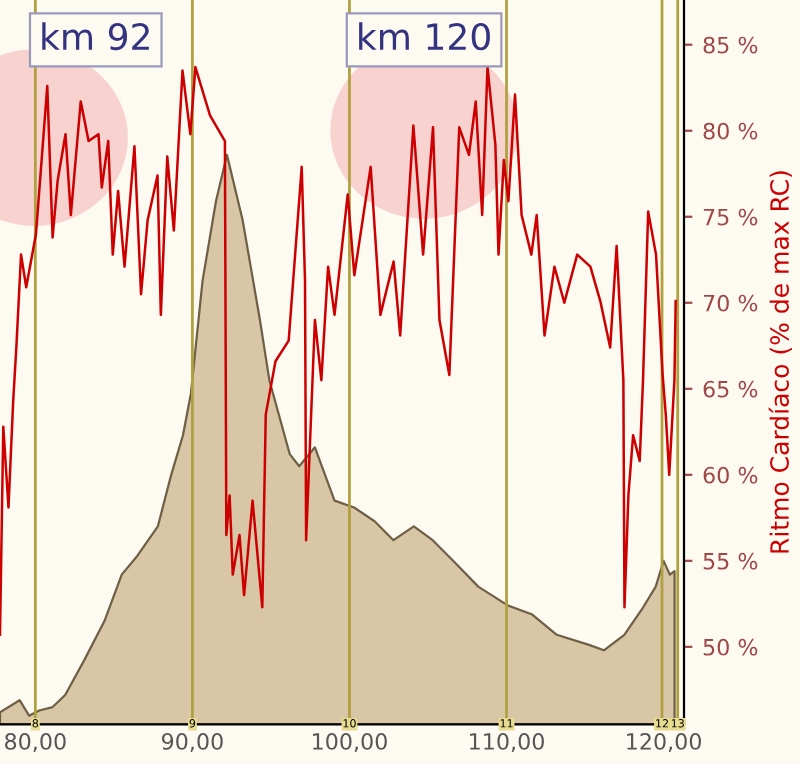 This screenshot has height=764, width=800. What do you see at coordinates (35, 743) in the screenshot?
I see `x-tick-label: 80,00` at bounding box center [35, 743].